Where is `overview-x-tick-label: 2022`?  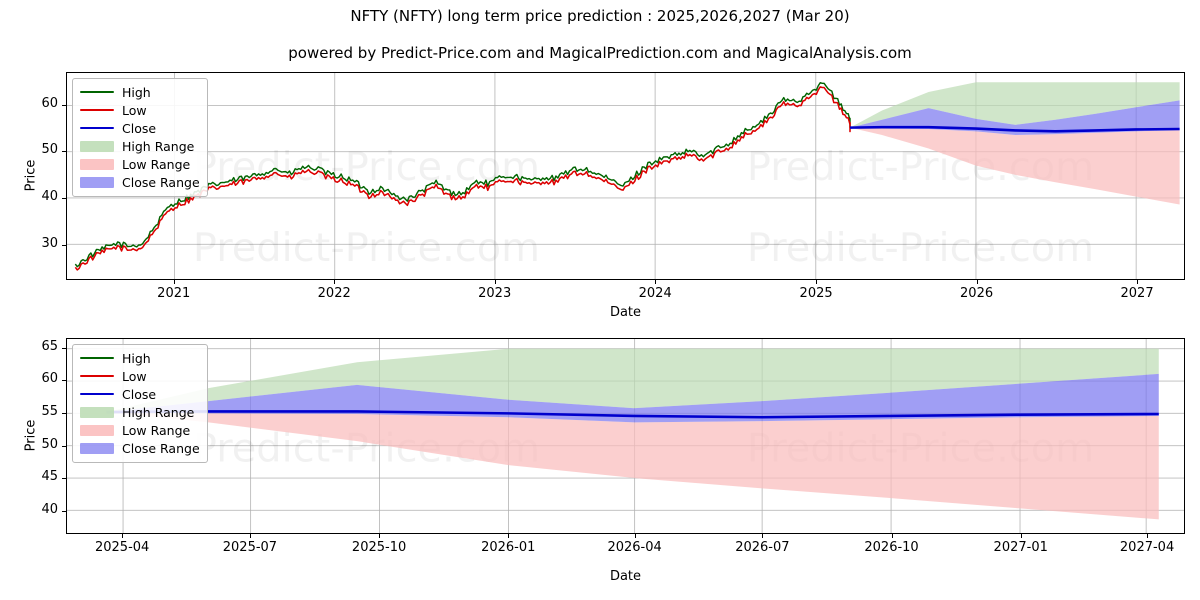
overview-x-tick-label: 2022 is located at coordinates (334, 293).